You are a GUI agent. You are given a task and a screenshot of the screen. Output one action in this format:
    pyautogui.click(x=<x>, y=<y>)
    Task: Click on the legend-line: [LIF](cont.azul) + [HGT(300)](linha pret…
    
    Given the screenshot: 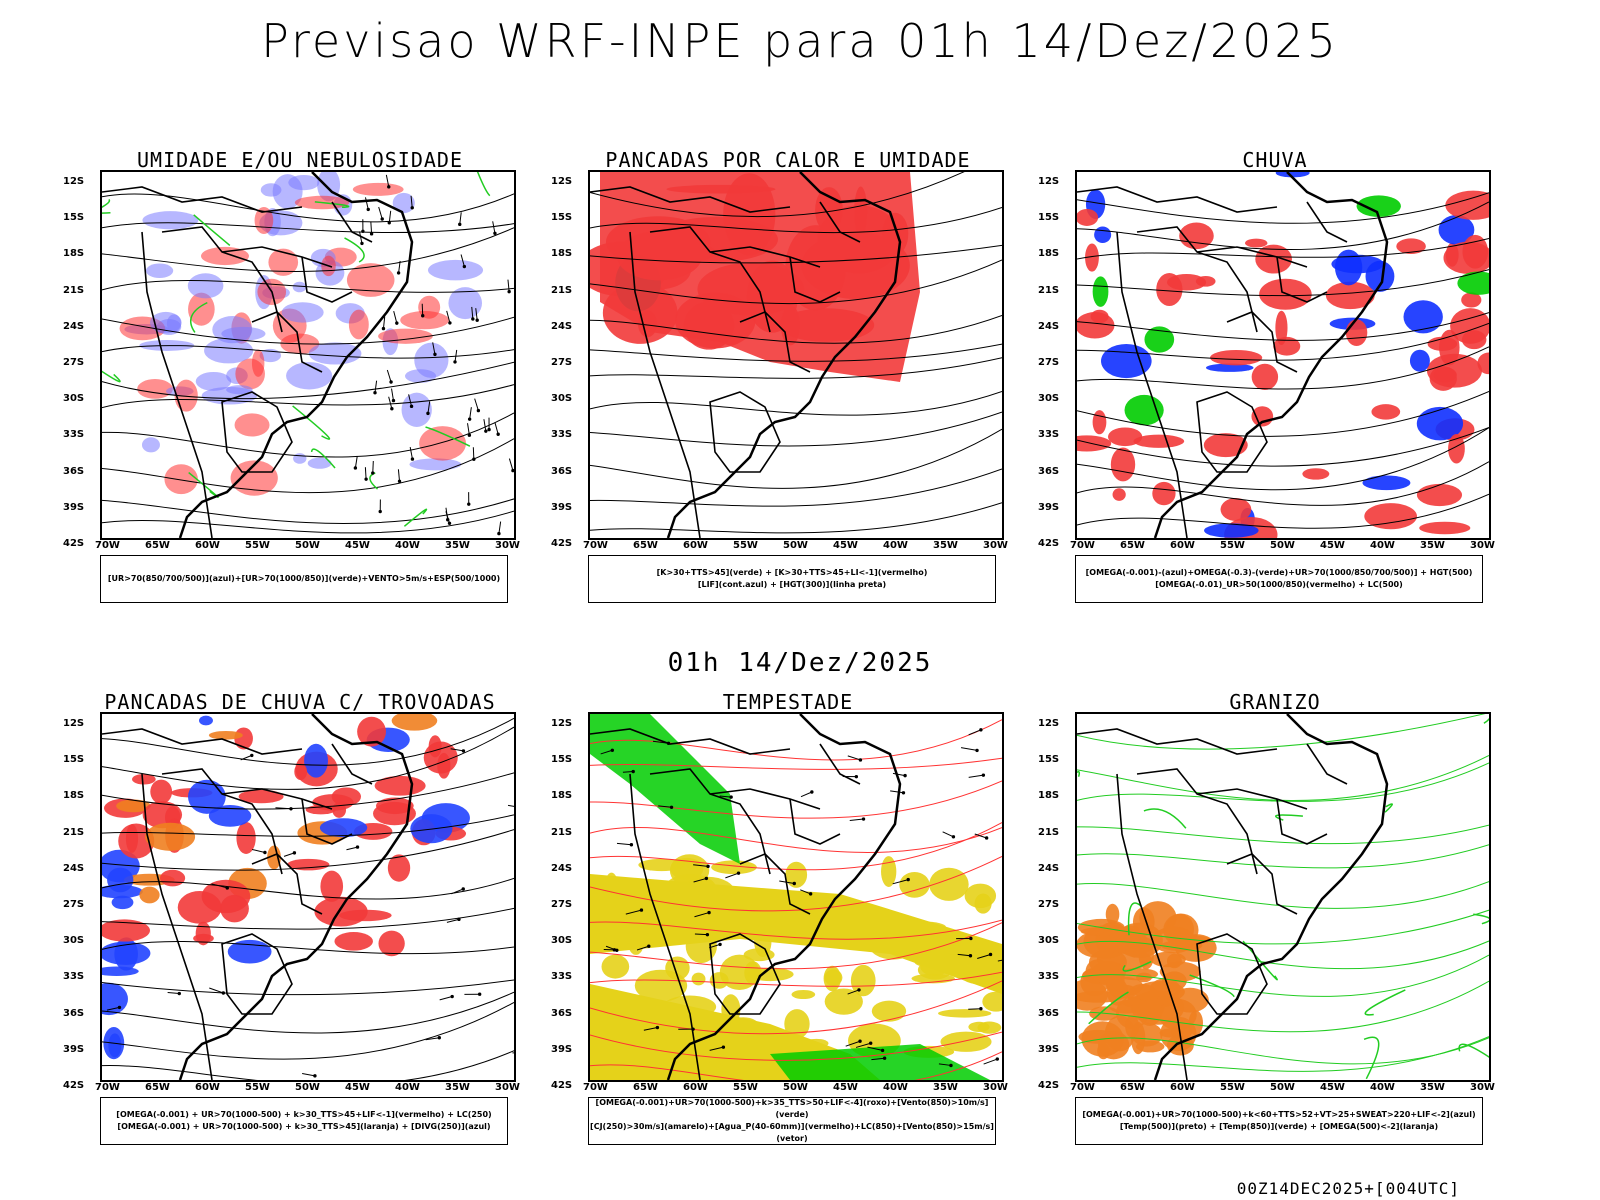 What is the action you would take?
    pyautogui.click(x=792, y=584)
    